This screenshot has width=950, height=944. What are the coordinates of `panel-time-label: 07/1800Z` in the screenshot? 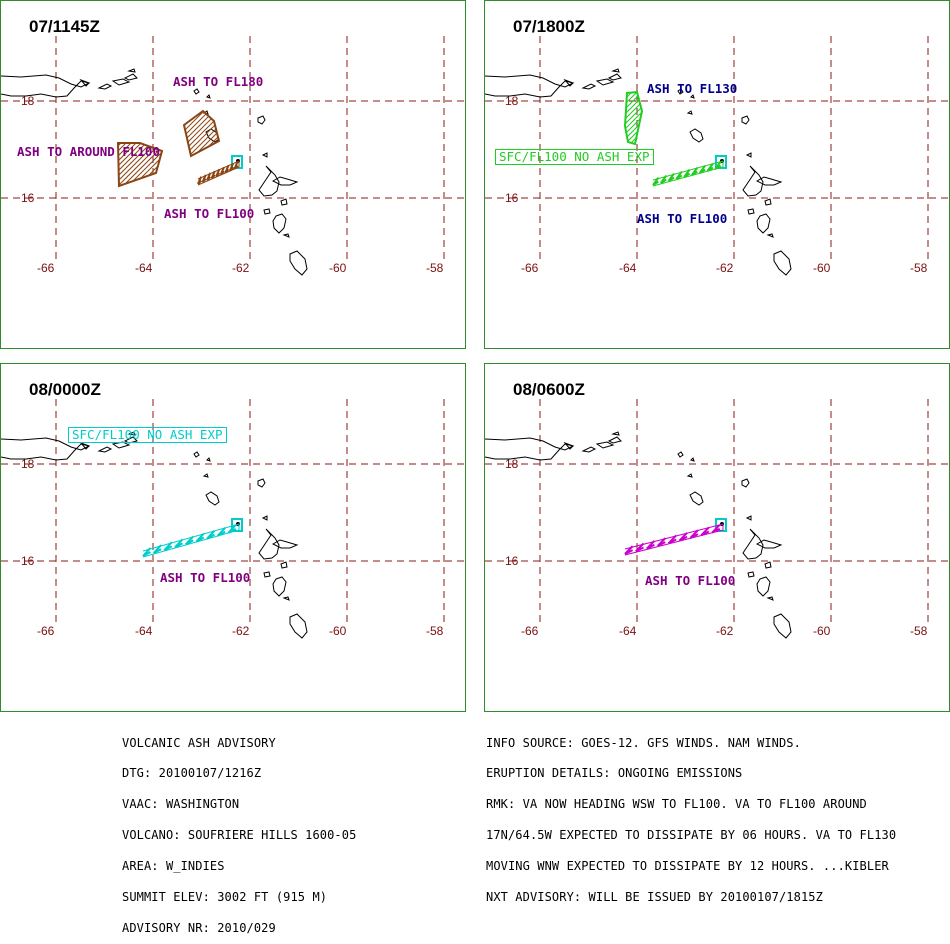 It's located at (549, 26).